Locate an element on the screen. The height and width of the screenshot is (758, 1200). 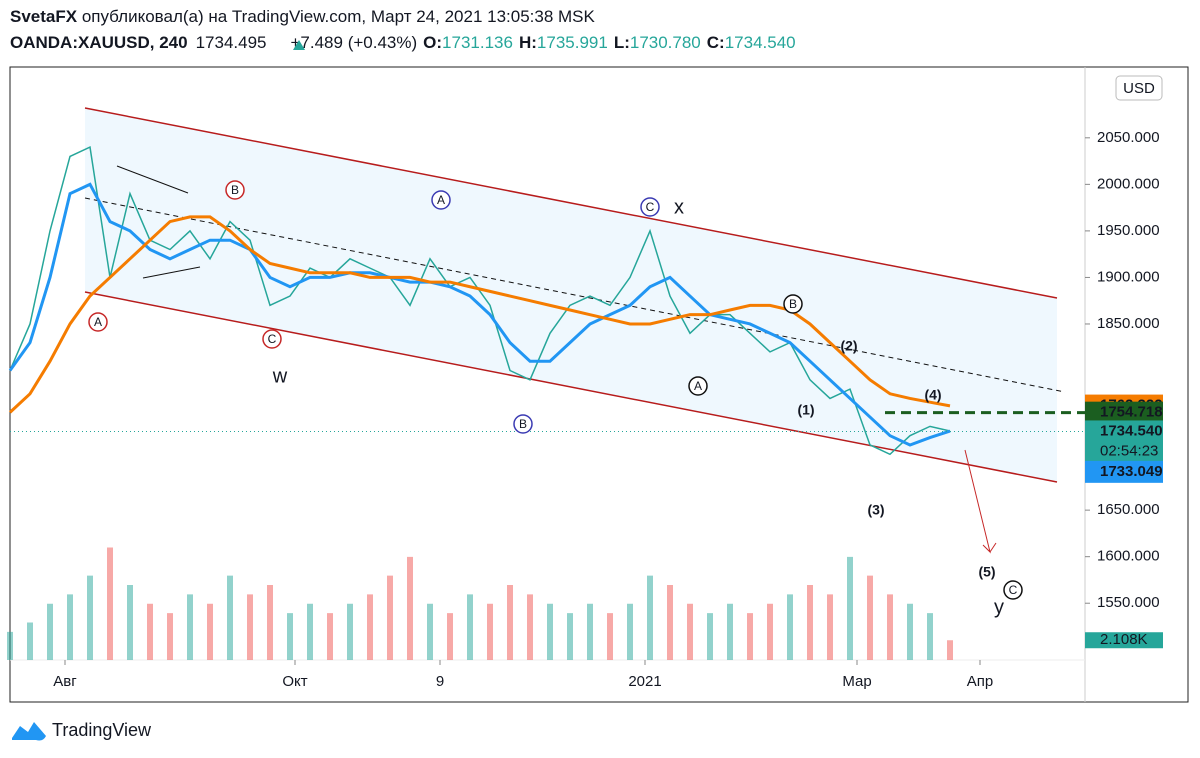
h-label: H: is located at coordinates (528, 42).